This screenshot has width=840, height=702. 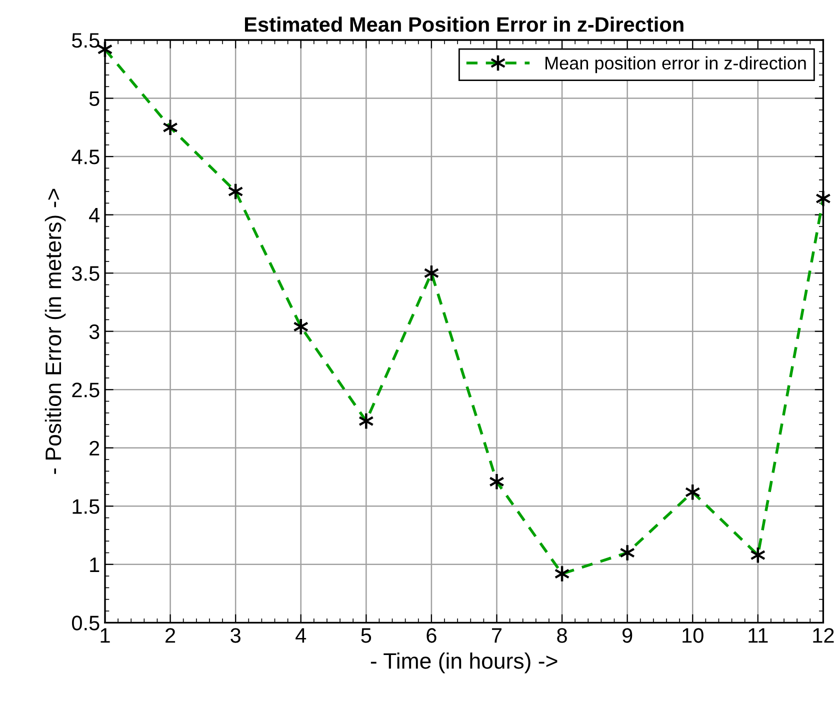 What do you see at coordinates (94, 215) in the screenshot?
I see `y-tick-label: 4` at bounding box center [94, 215].